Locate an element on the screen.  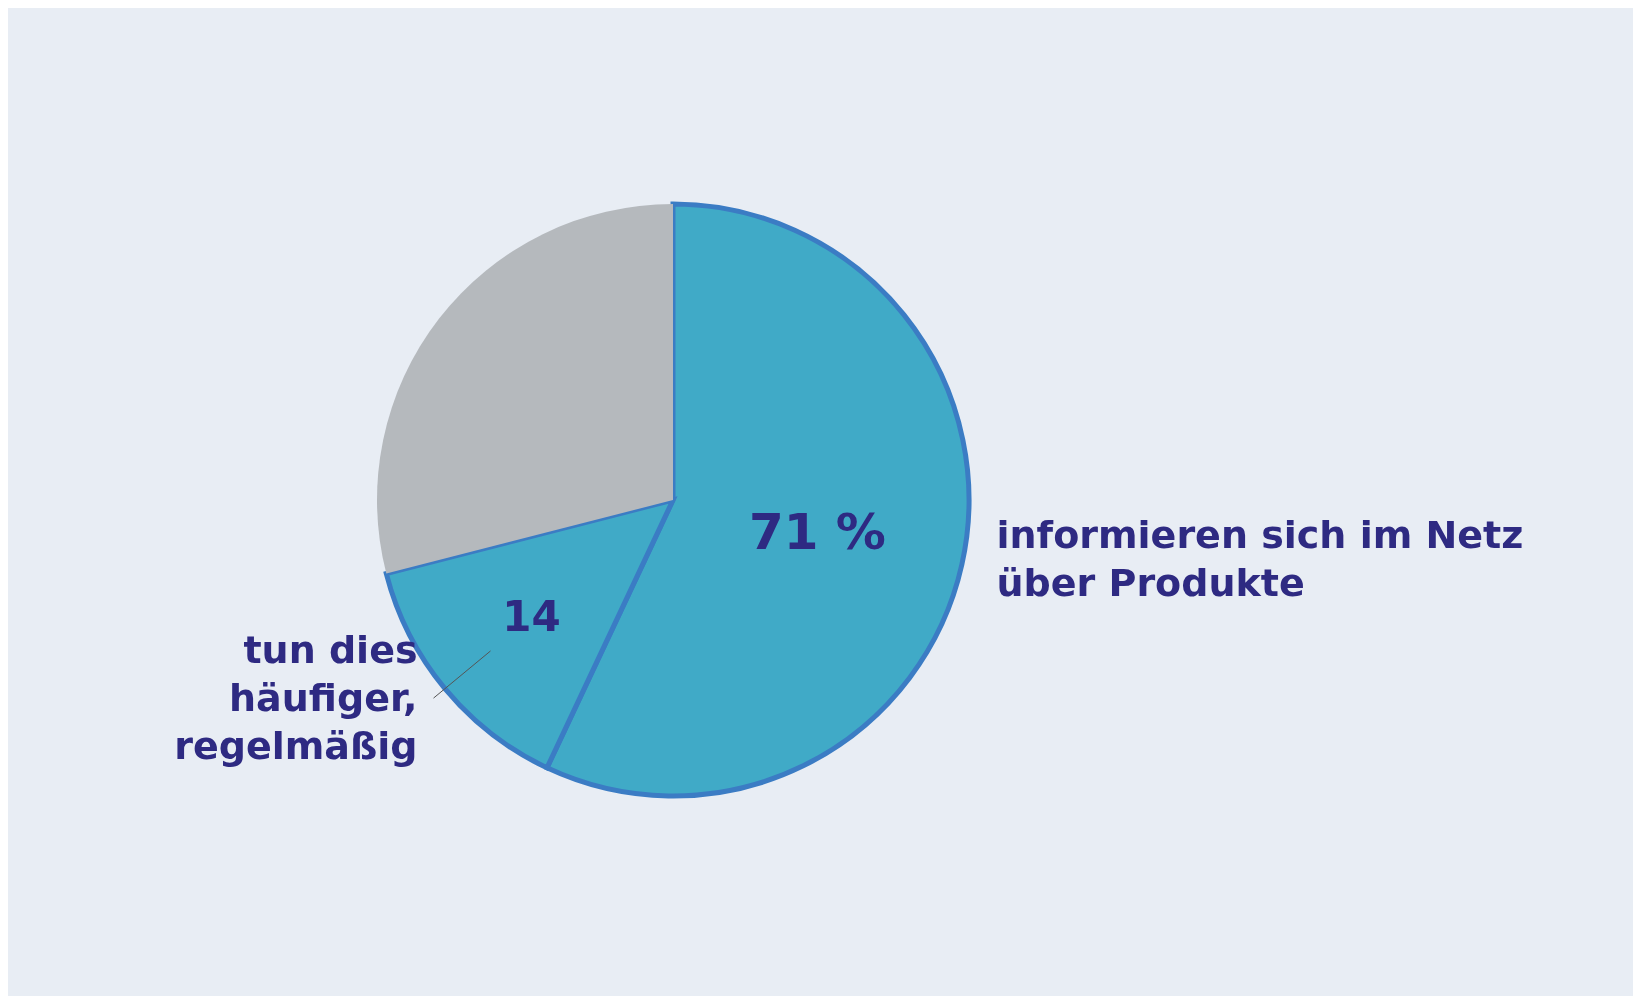
slice-label: tun dies häufiger, regelmäßig is located at coordinates (296, 698).